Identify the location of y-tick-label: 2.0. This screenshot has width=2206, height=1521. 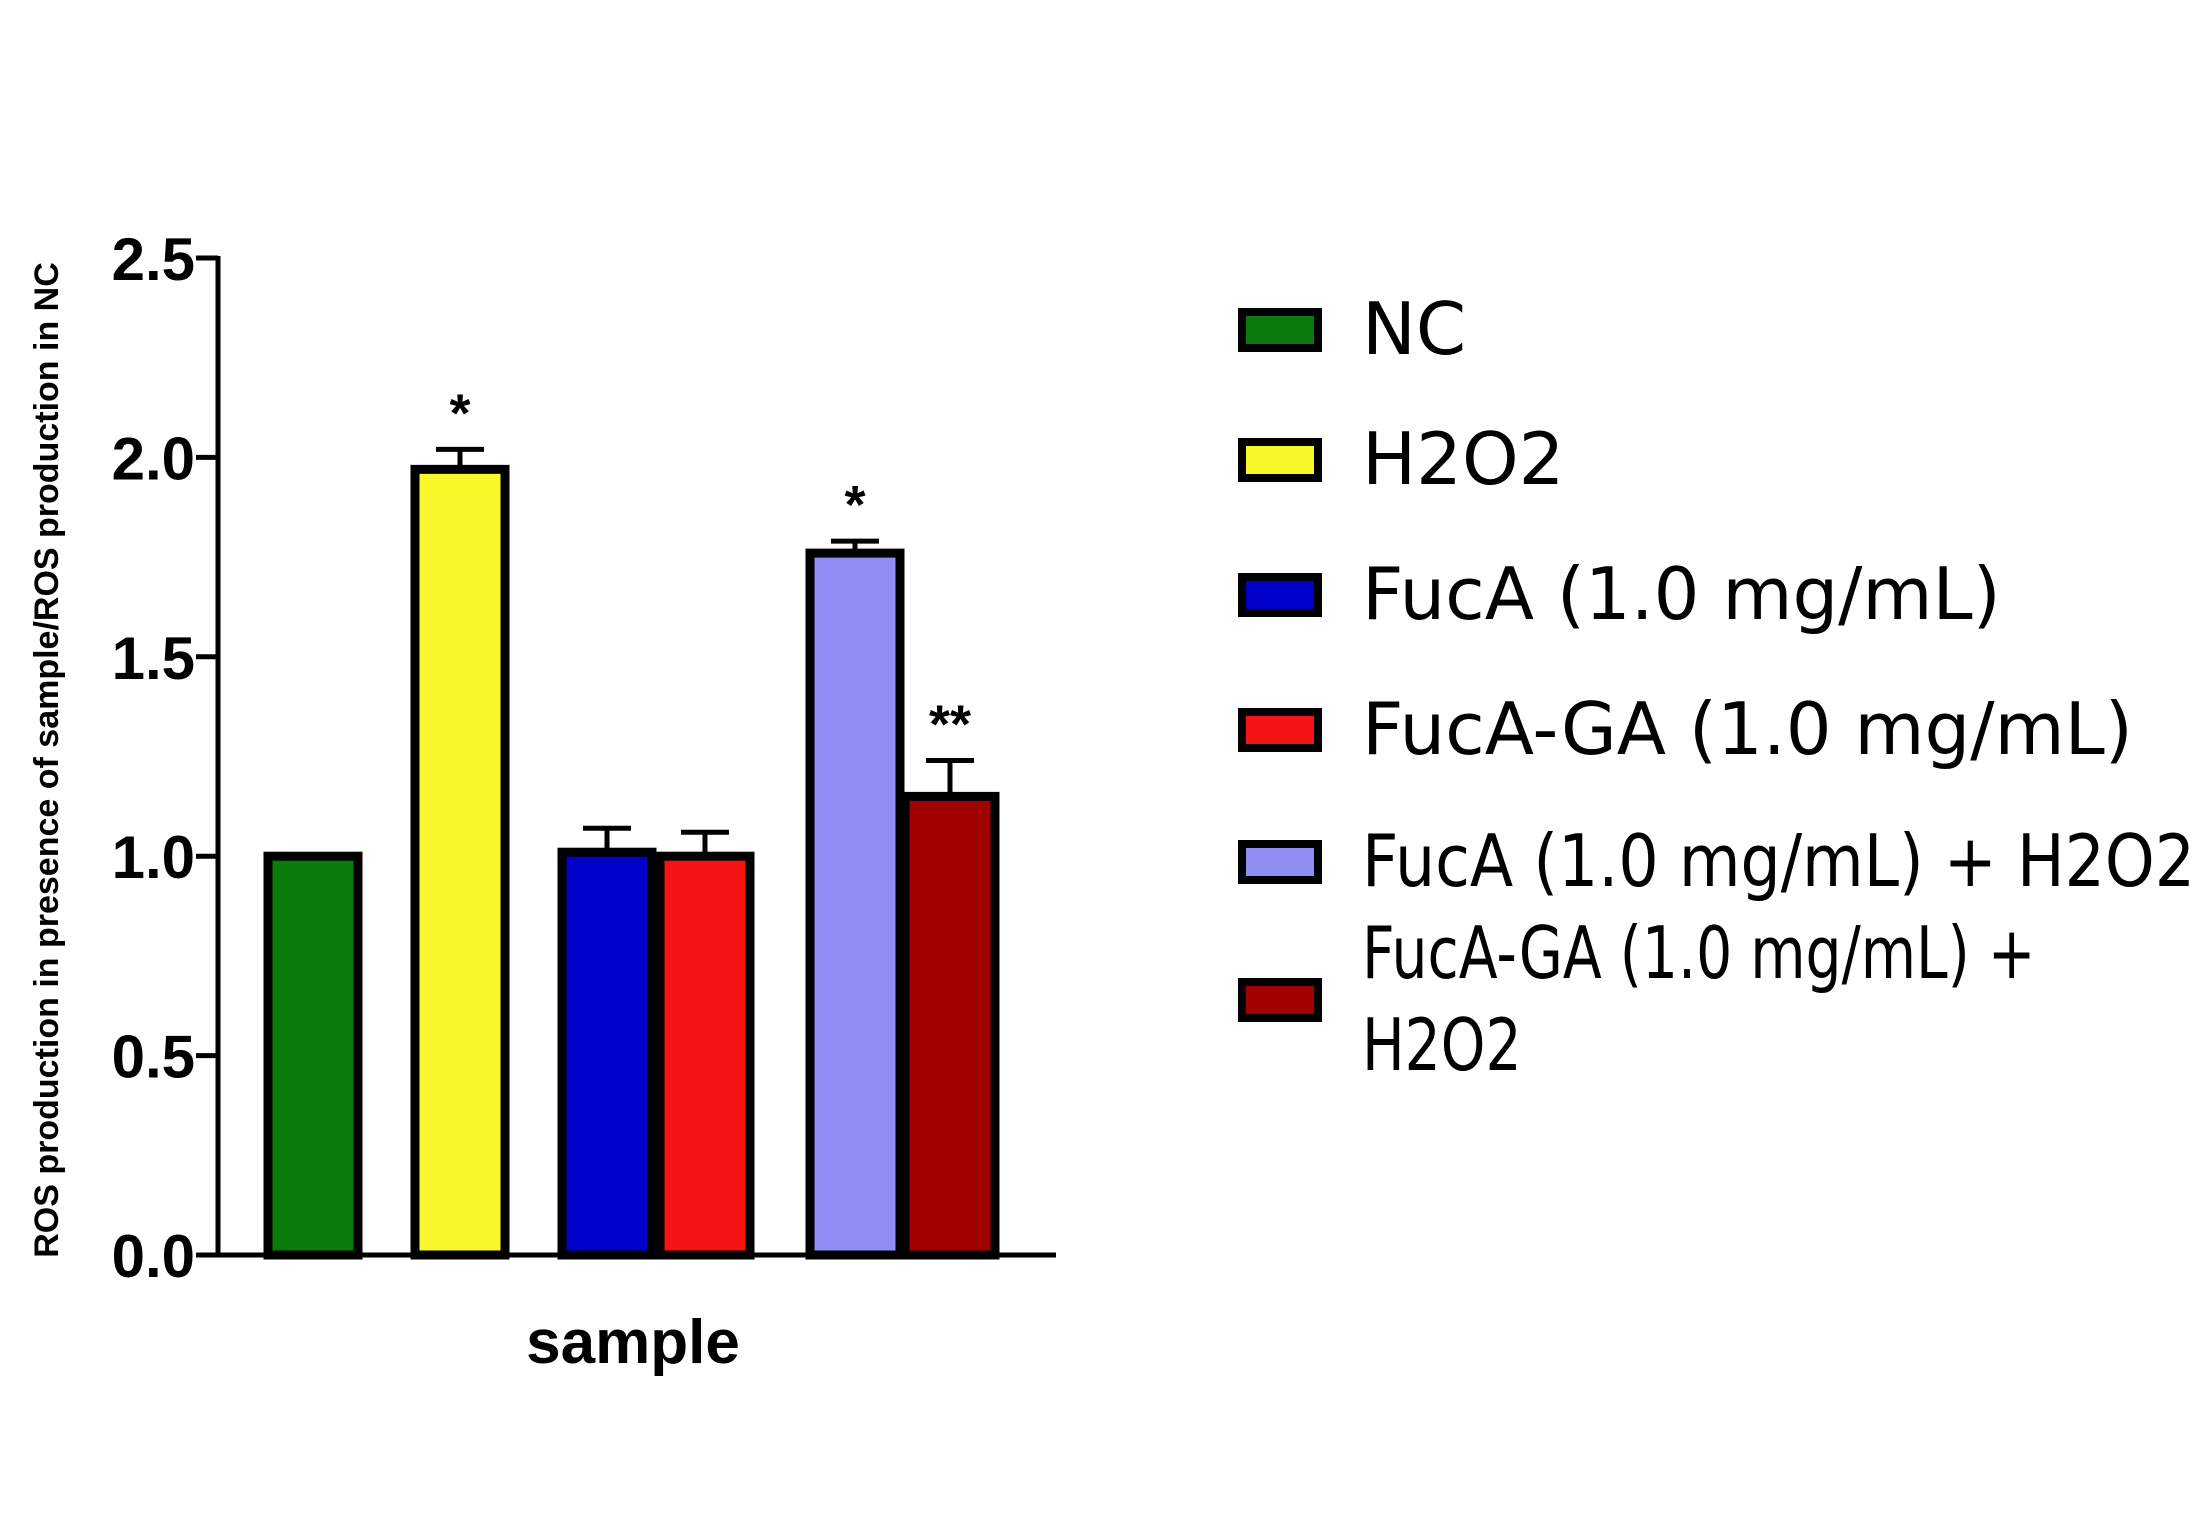
(153, 458).